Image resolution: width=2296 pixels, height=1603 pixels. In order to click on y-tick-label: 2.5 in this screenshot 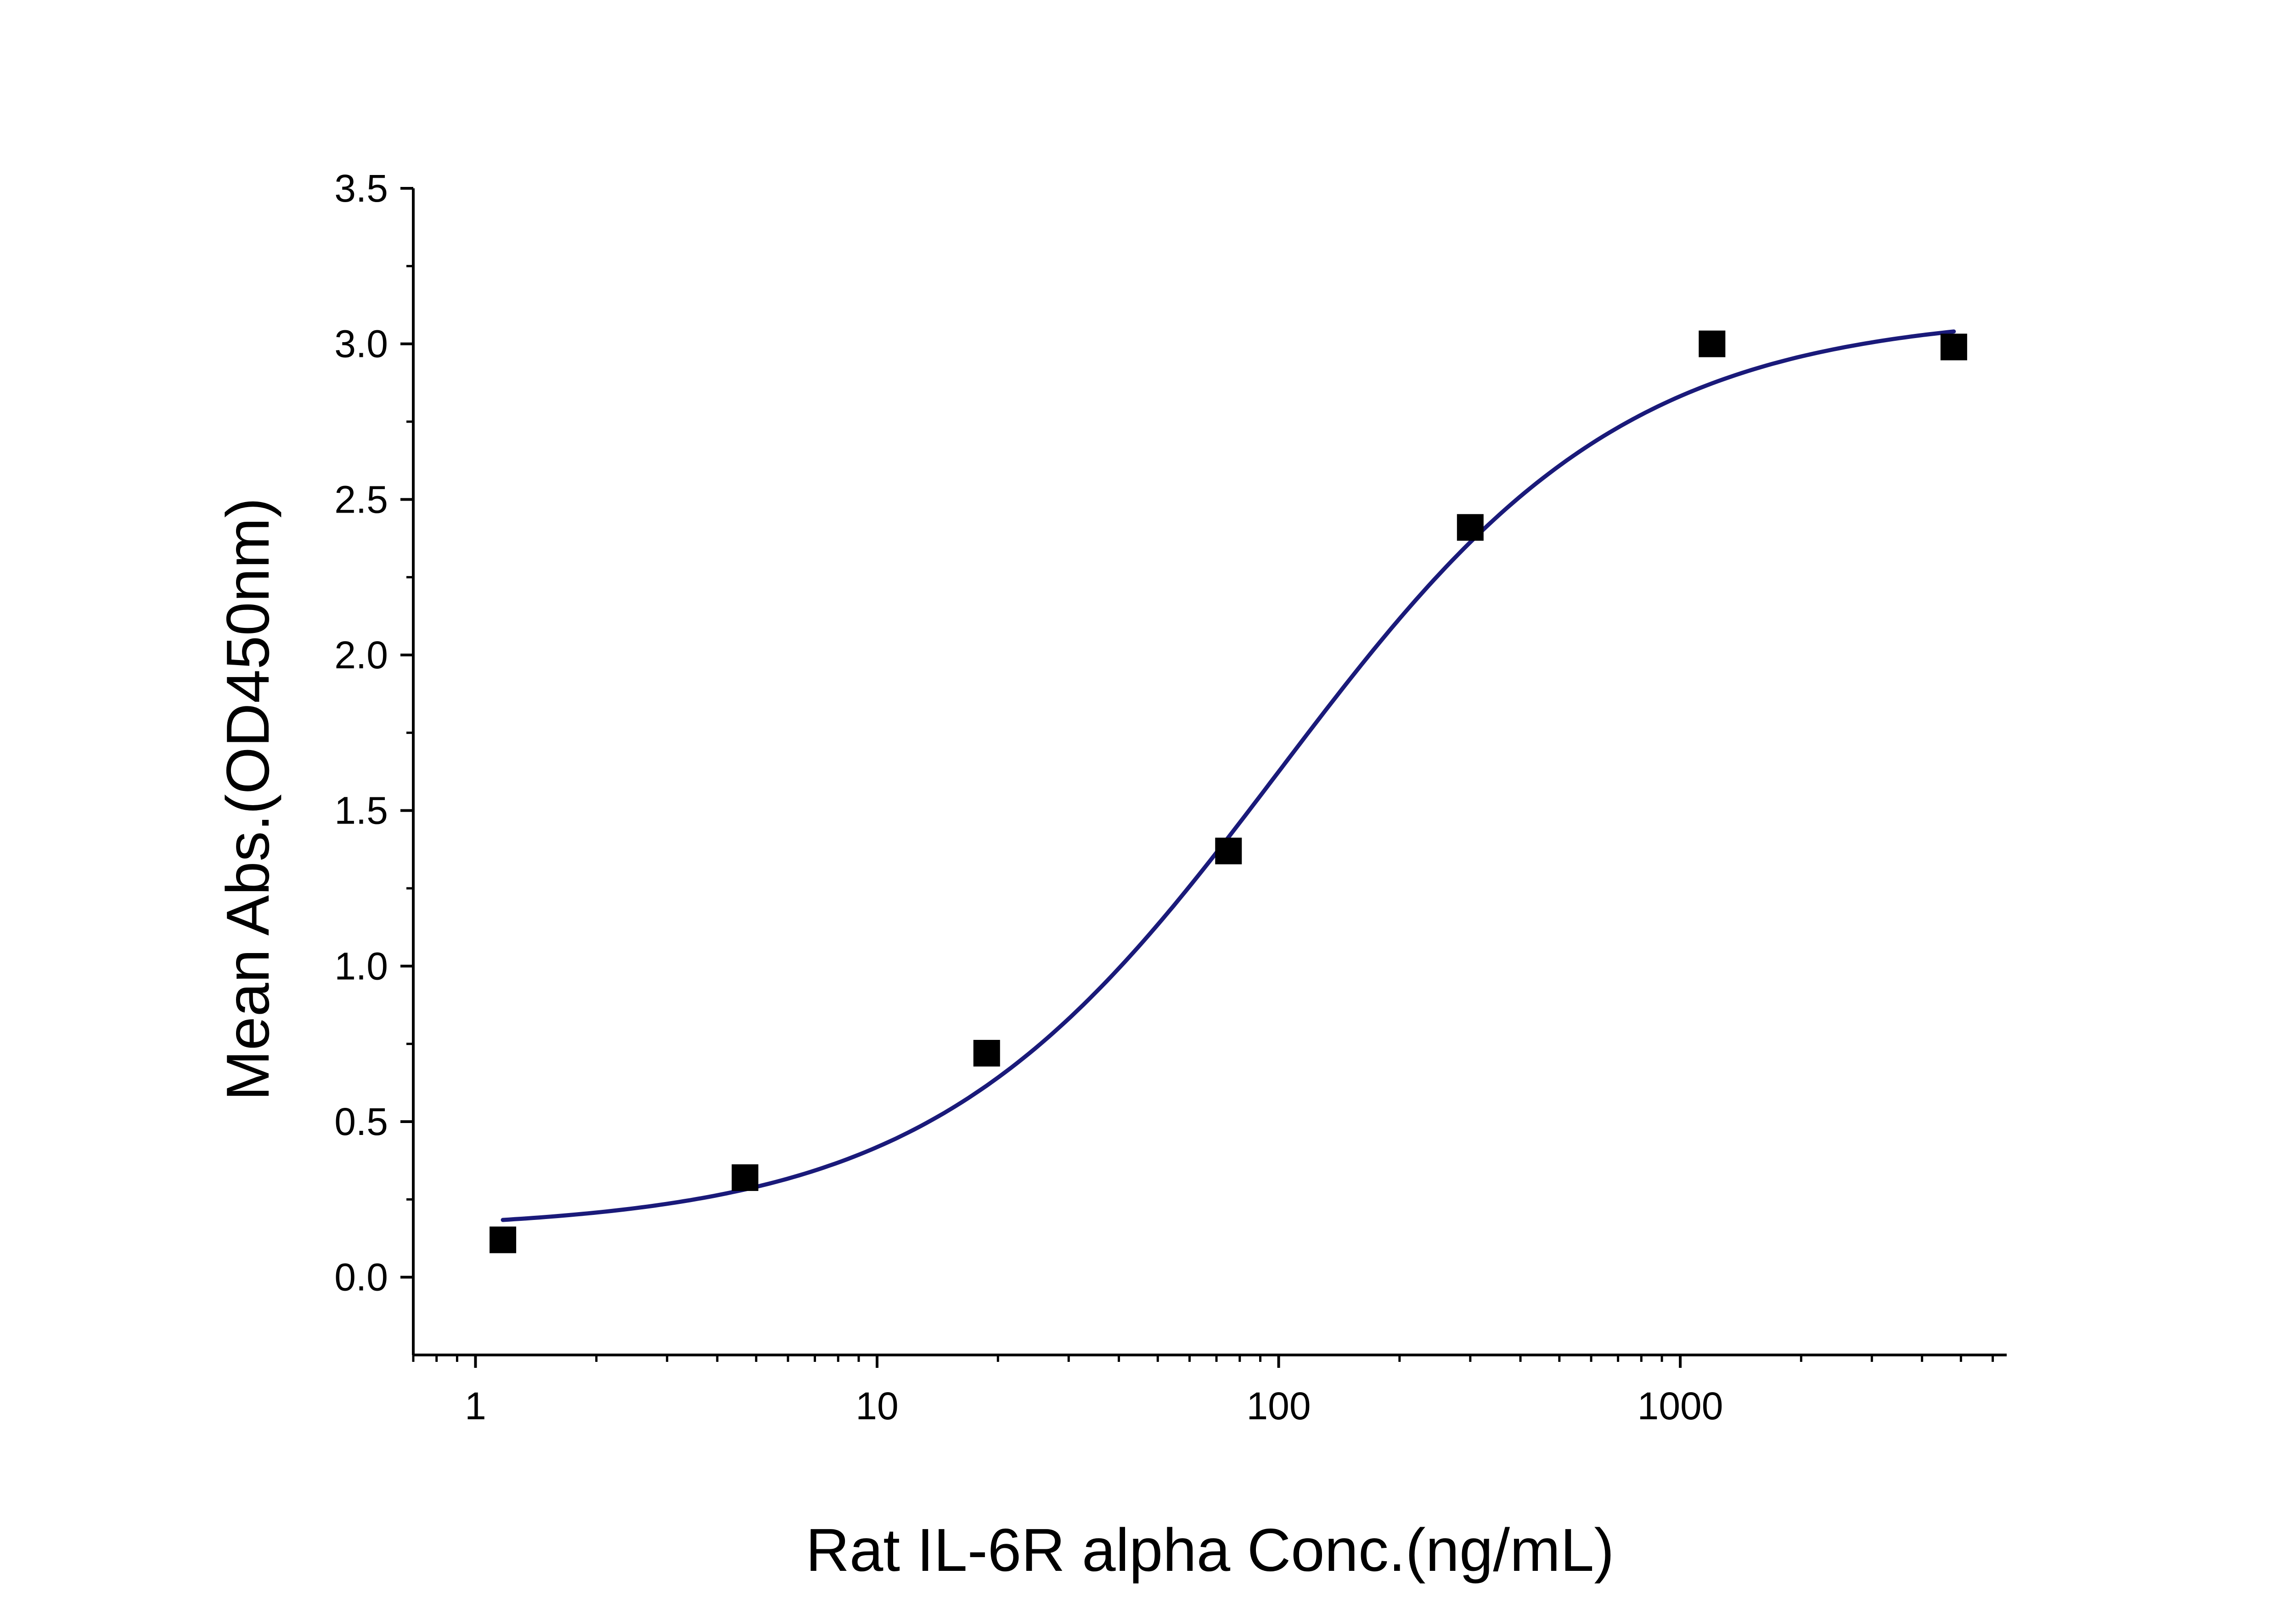, I will do `click(361, 499)`.